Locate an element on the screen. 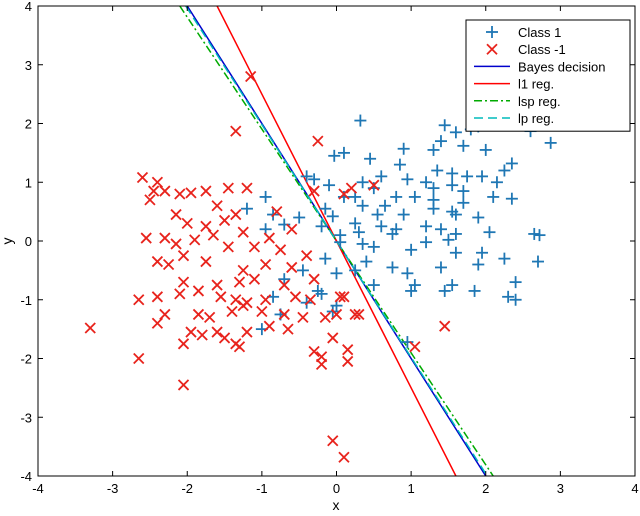 The image size is (640, 516). x-tick-label: 3 is located at coordinates (560, 488).